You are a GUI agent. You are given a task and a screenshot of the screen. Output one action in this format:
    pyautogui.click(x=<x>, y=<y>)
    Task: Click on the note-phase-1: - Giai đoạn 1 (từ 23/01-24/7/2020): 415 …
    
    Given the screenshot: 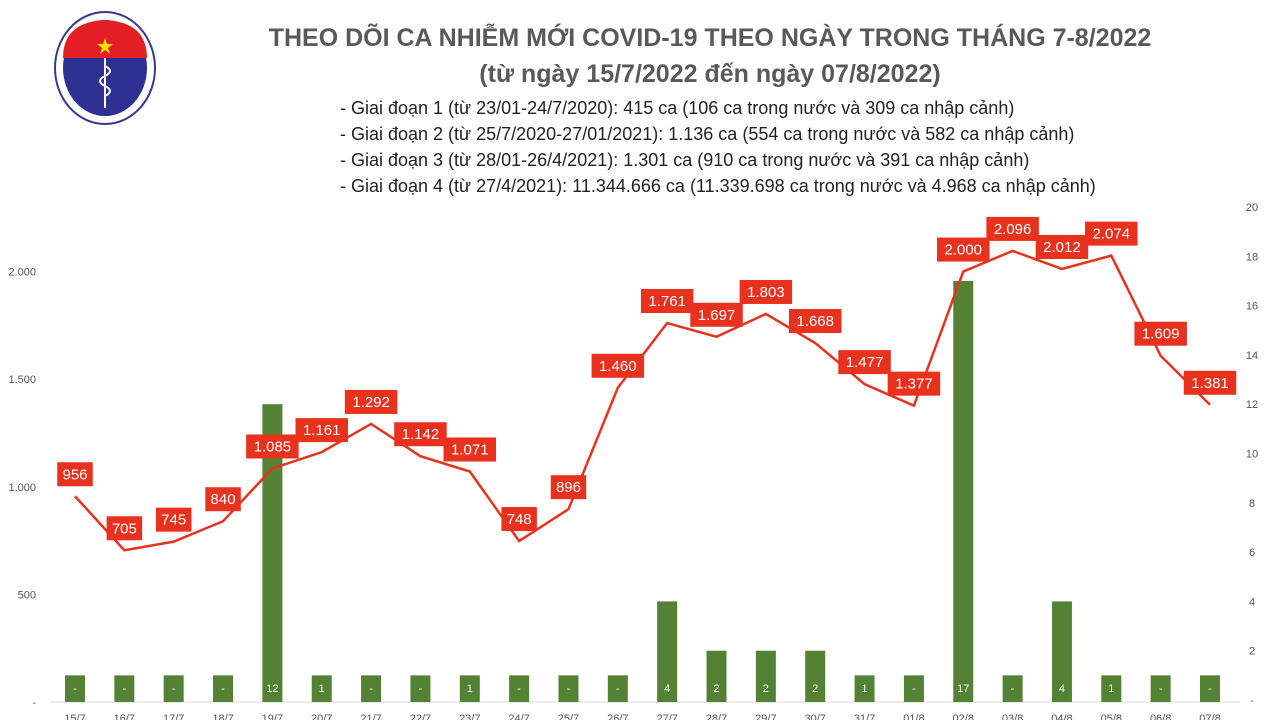 What is the action you would take?
    pyautogui.click(x=677, y=108)
    